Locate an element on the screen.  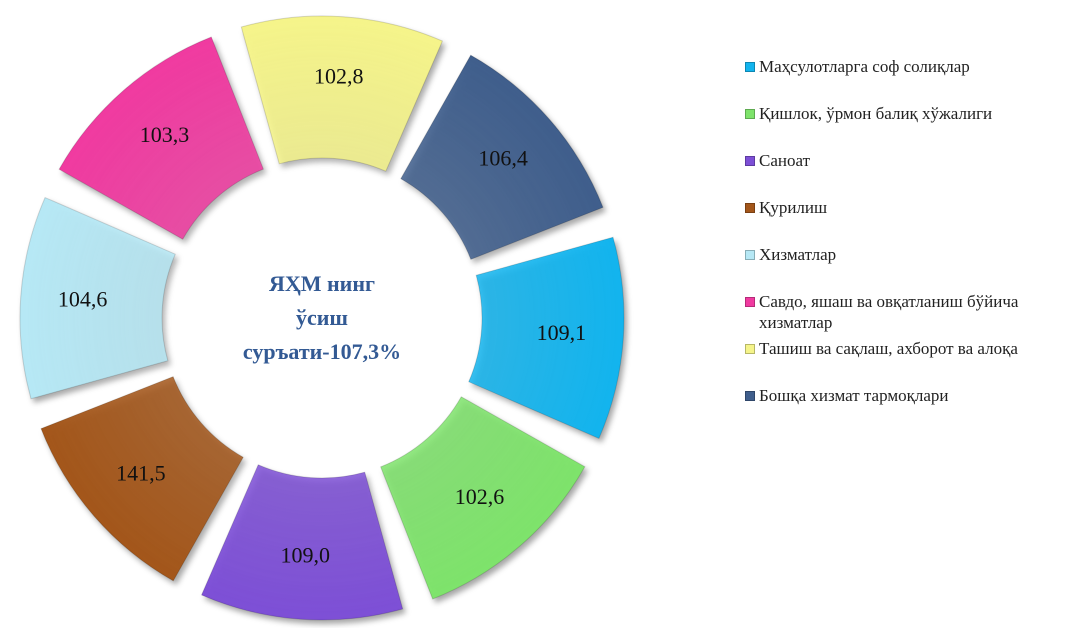
center-label: ўсиш is located at coordinates (322, 317).